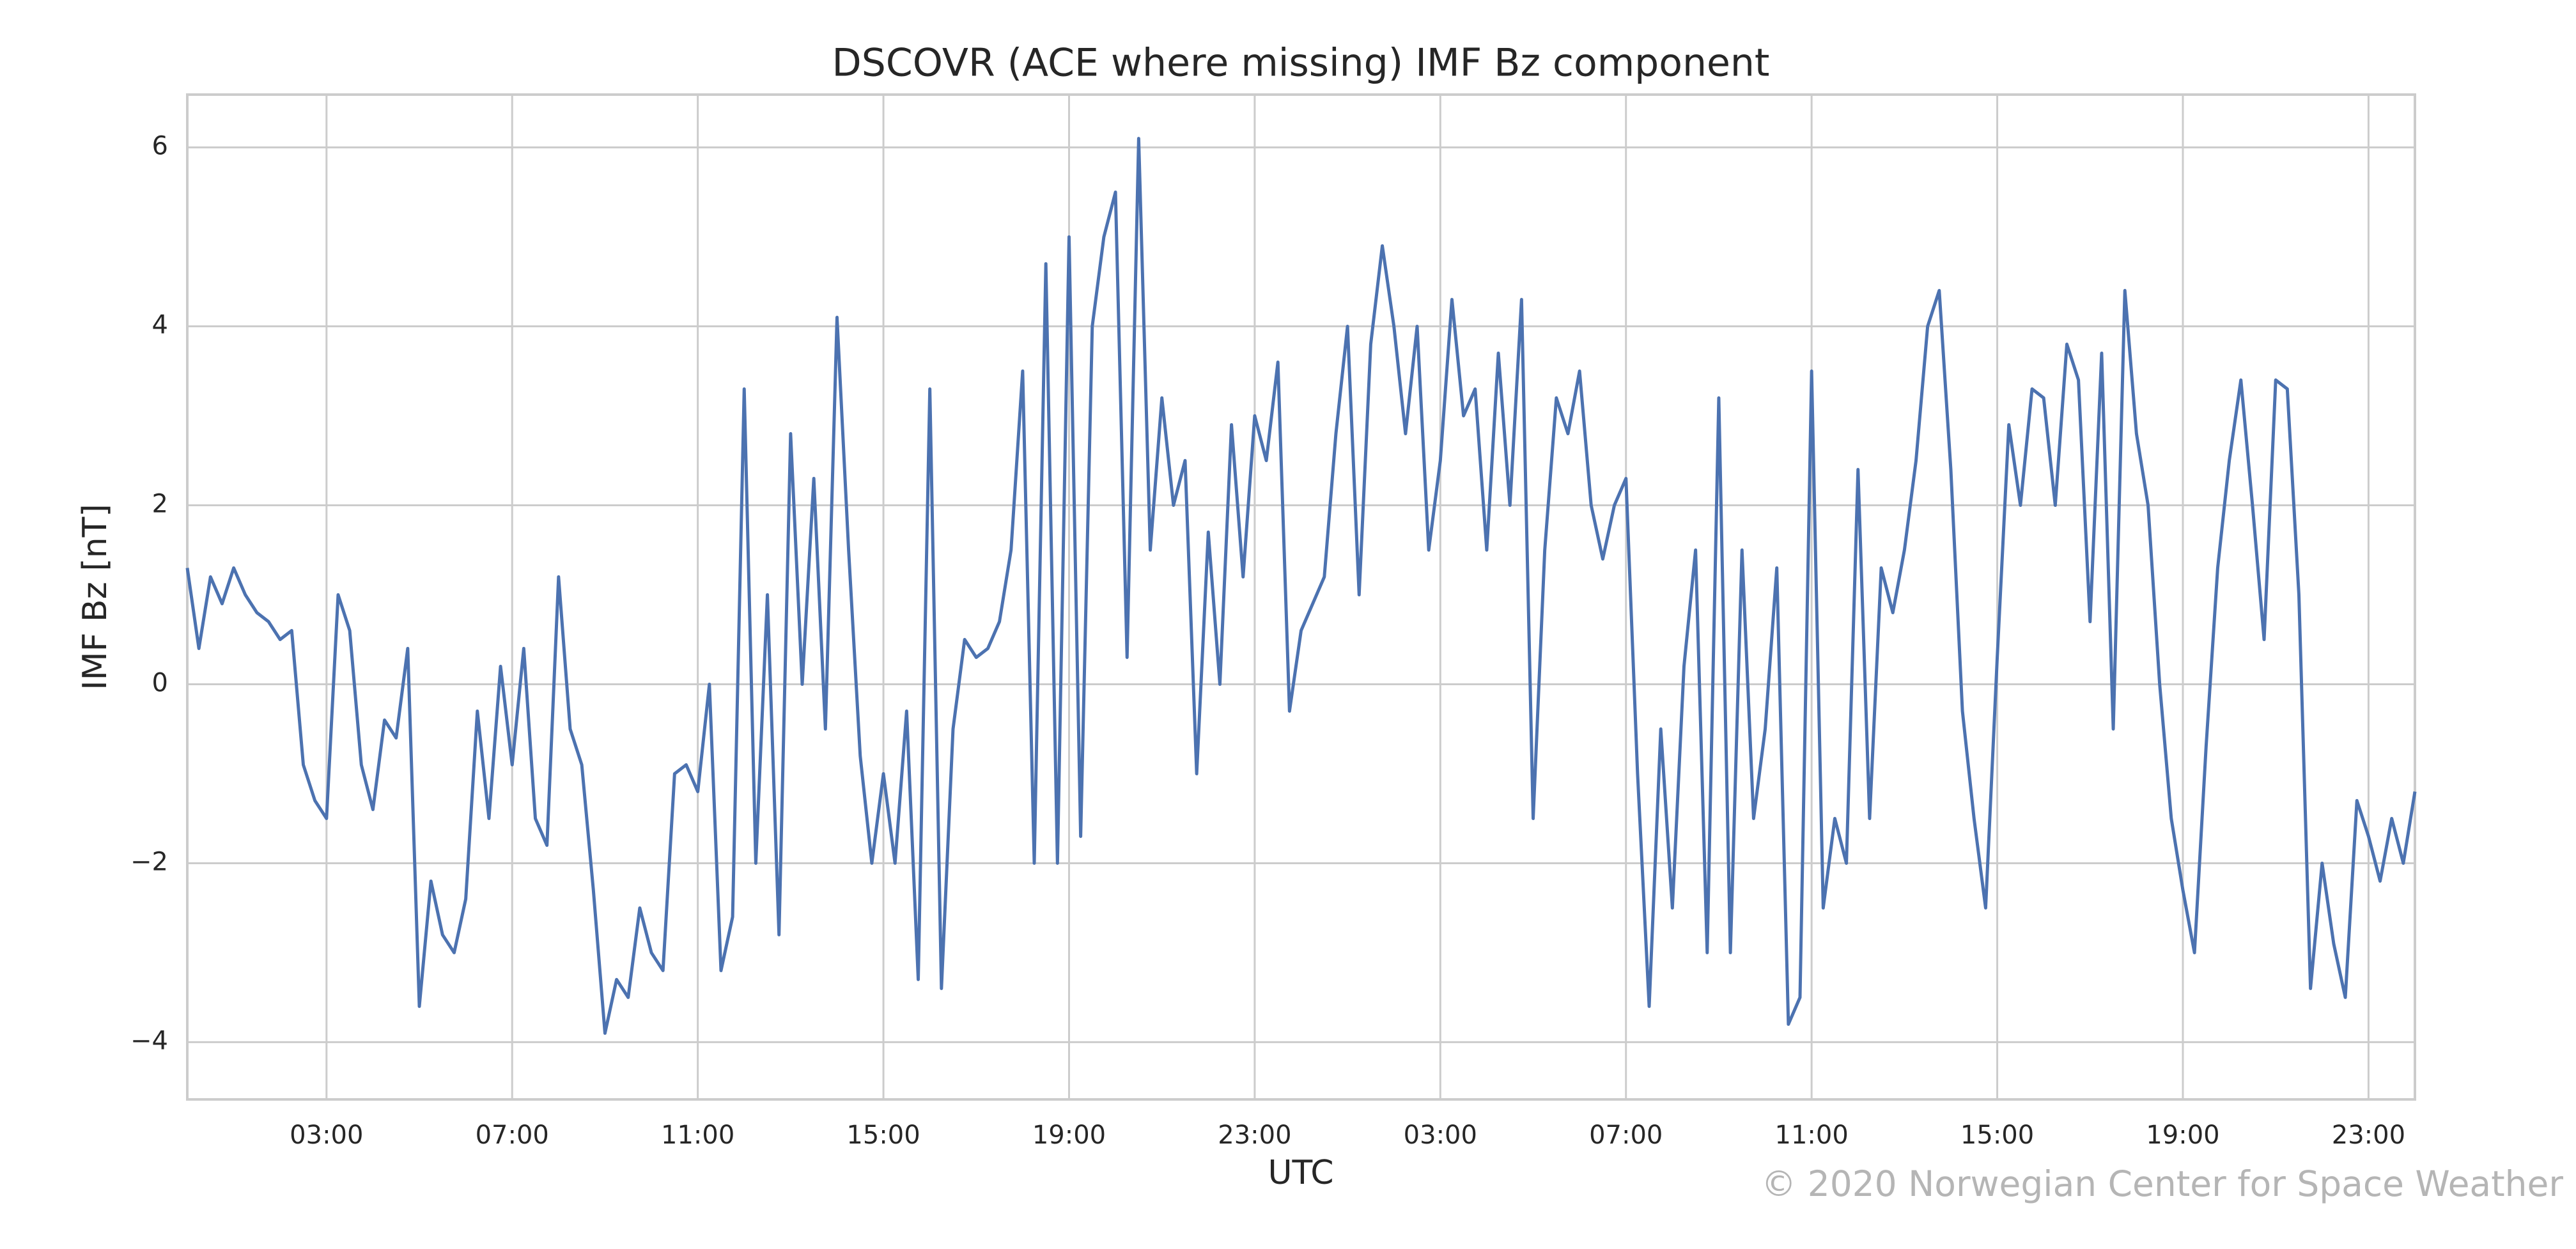 The width and height of the screenshot is (2576, 1249). What do you see at coordinates (149, 861) in the screenshot?
I see `y-tick-label: −2` at bounding box center [149, 861].